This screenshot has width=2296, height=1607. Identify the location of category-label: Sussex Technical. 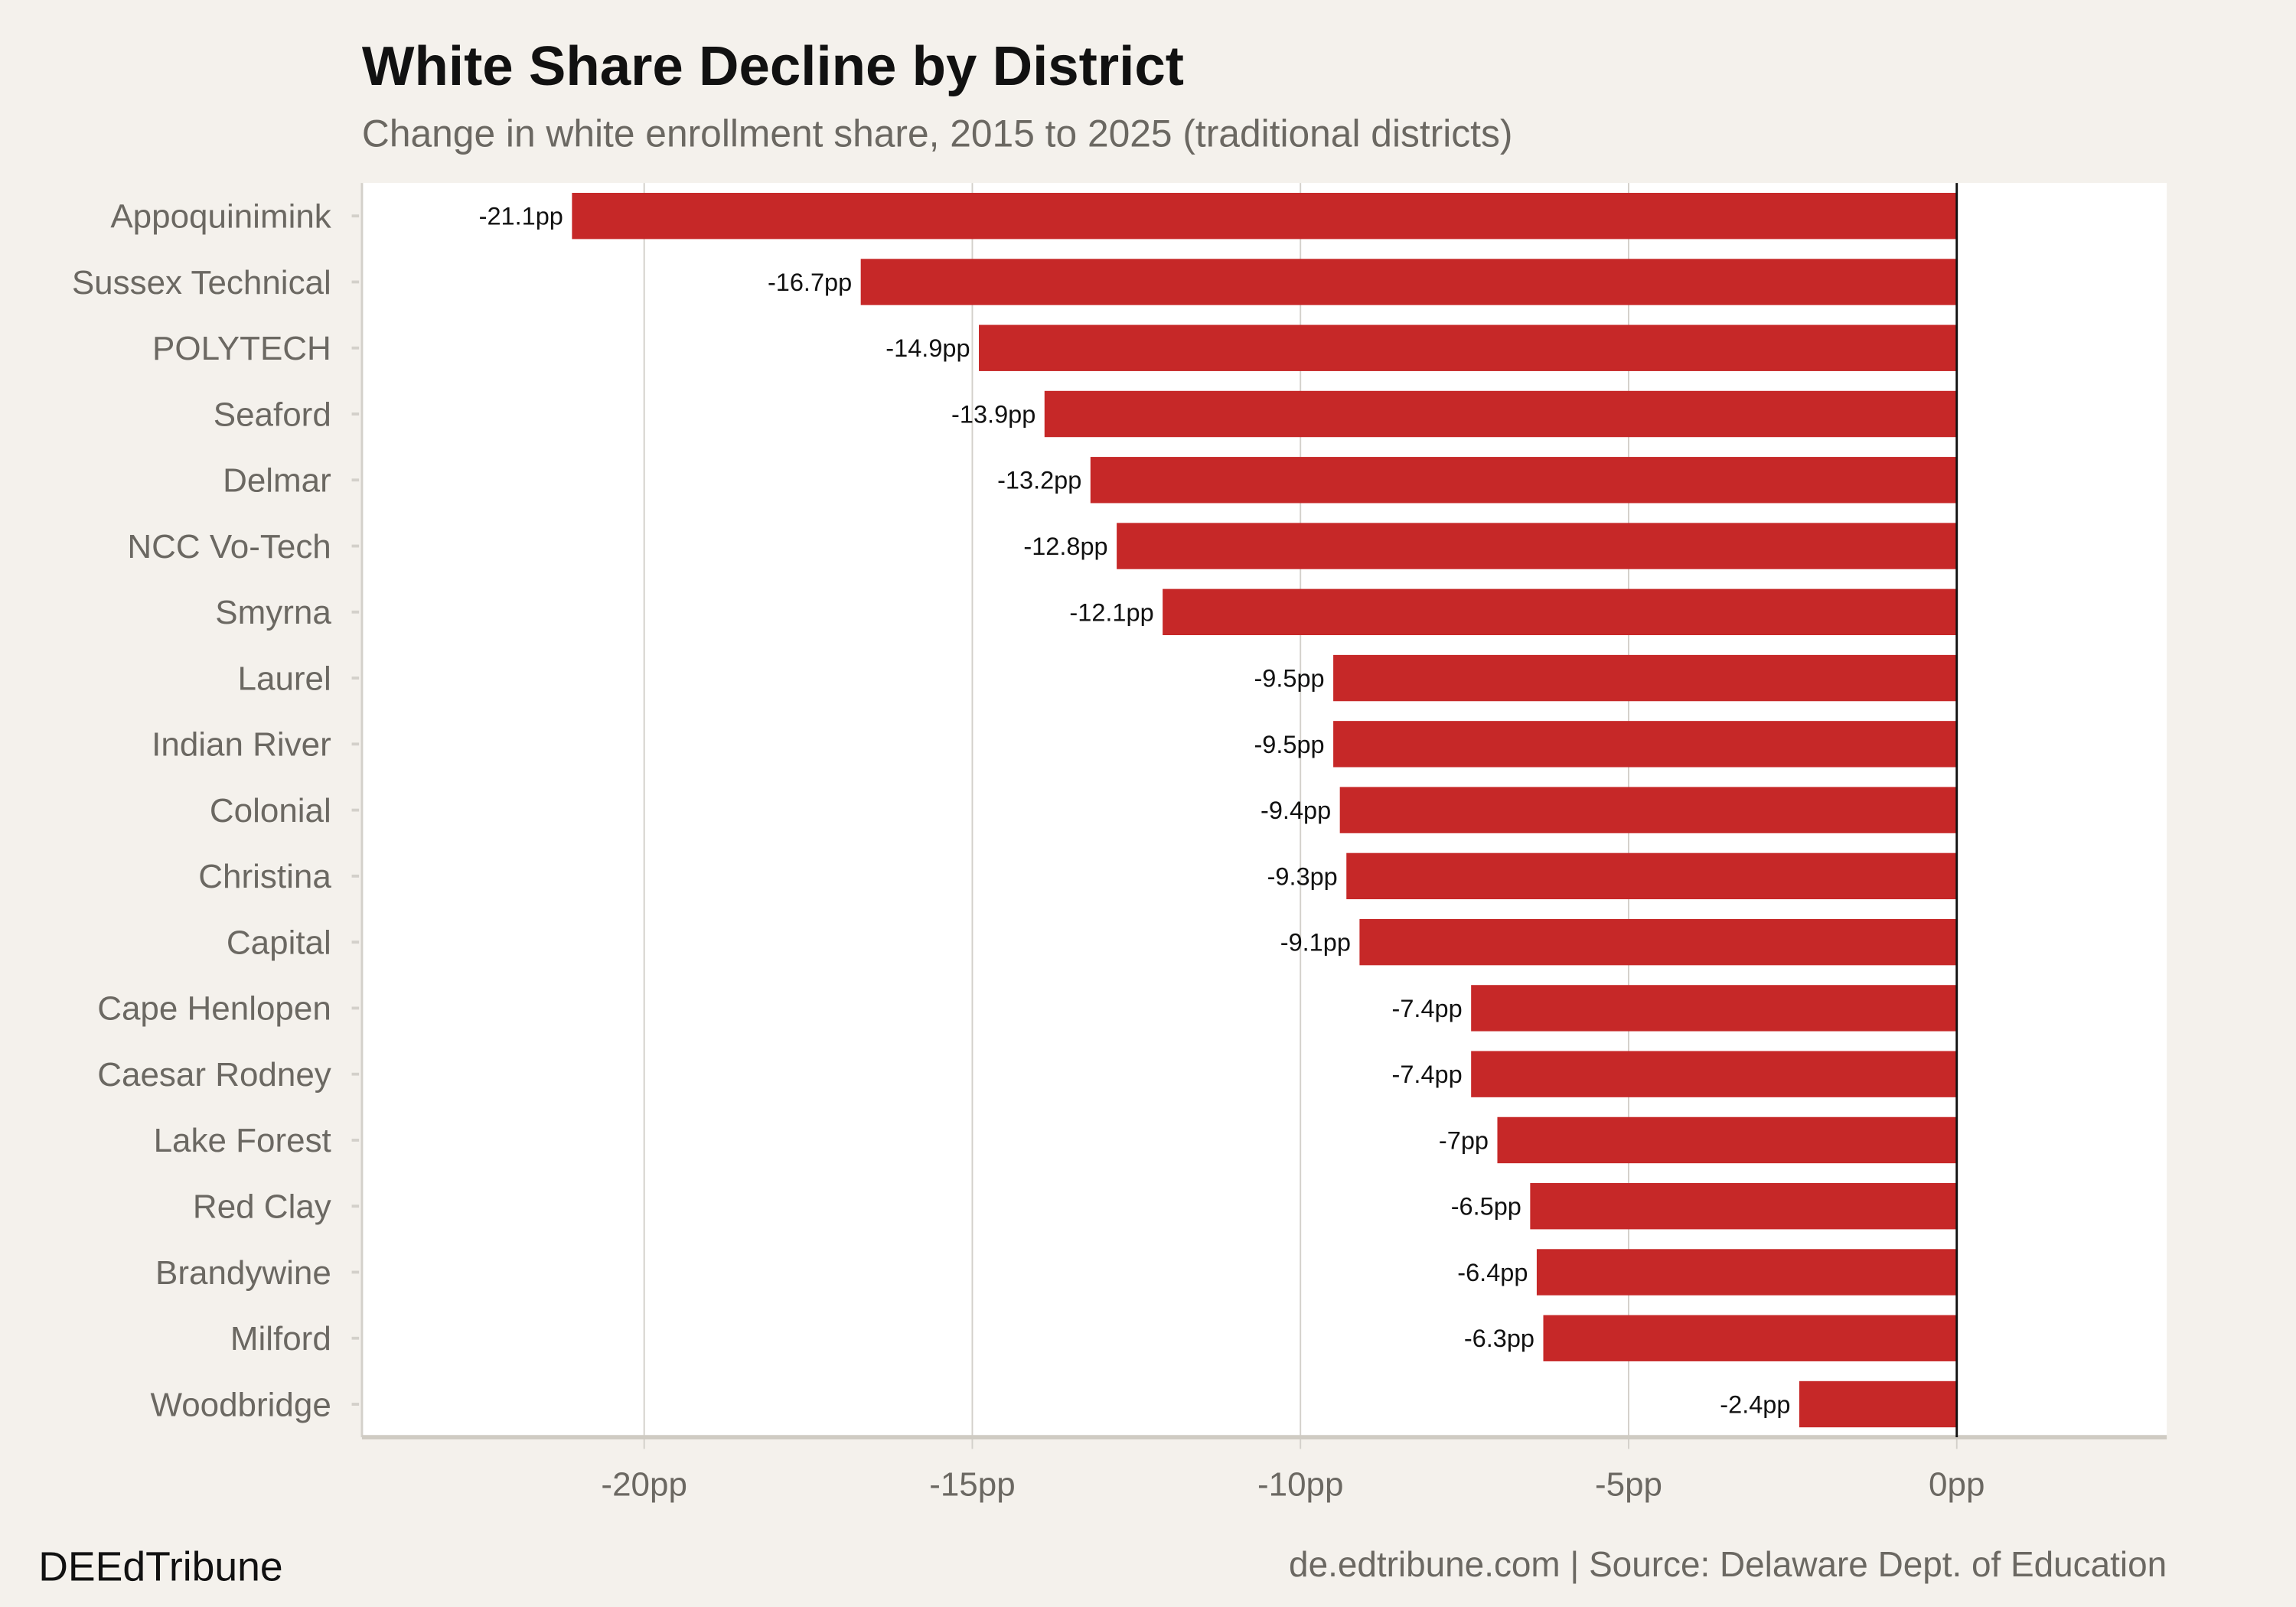
(201, 283).